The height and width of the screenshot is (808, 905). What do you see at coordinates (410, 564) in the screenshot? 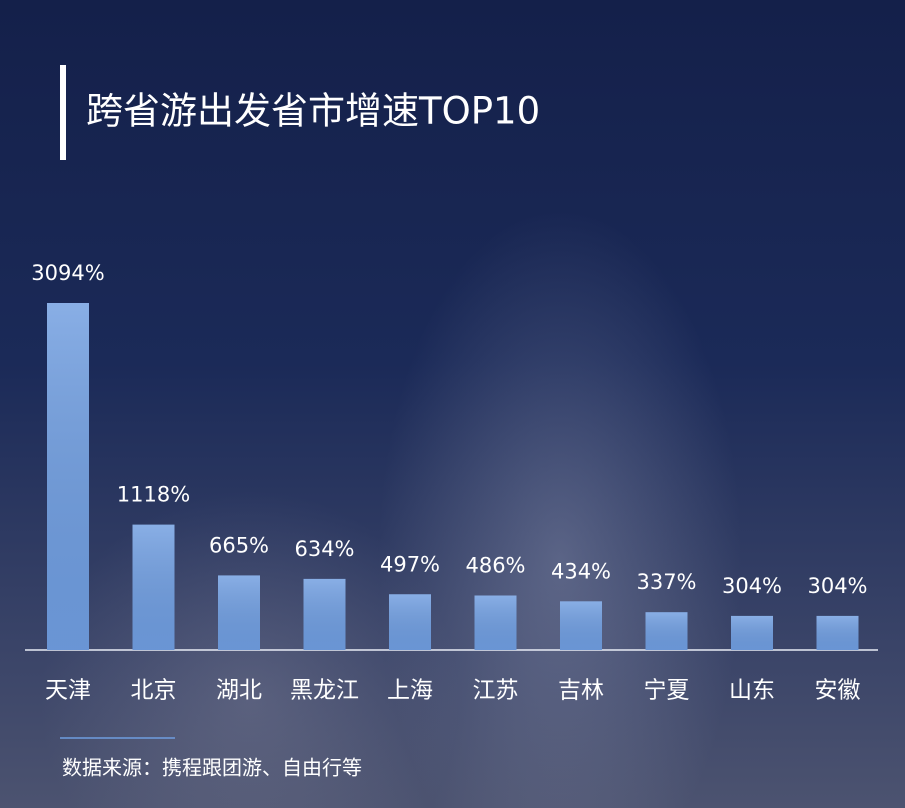
I see `value-label: 497%` at bounding box center [410, 564].